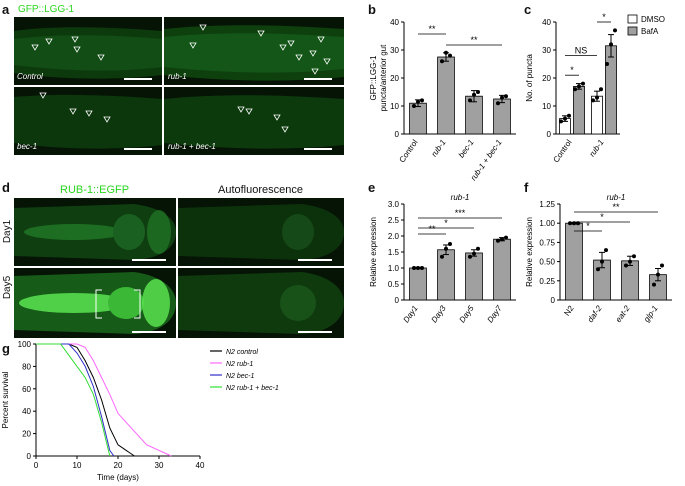 The width and height of the screenshot is (685, 486). Describe the element at coordinates (439, 314) in the screenshot. I see `x-tick-label: Day3` at that location.